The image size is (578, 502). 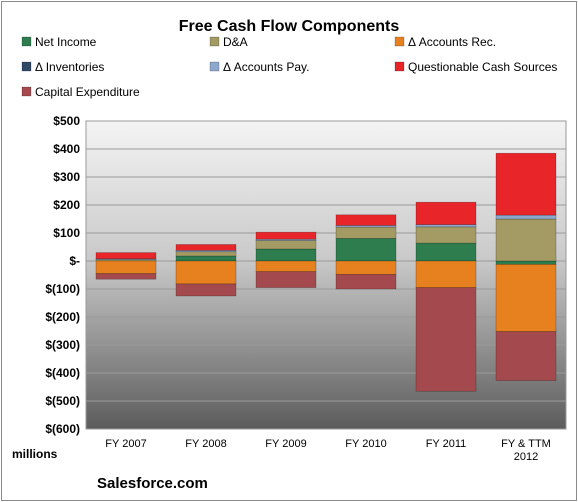 What do you see at coordinates (62, 401) in the screenshot?
I see `y-tick-label: $(500)` at bounding box center [62, 401].